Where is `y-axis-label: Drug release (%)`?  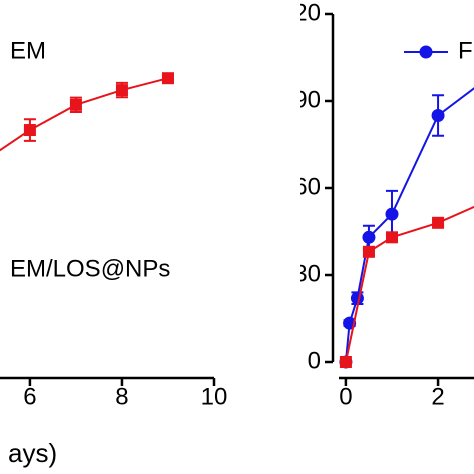
y-axis-label: Drug release (%) is located at coordinates (263, 188).